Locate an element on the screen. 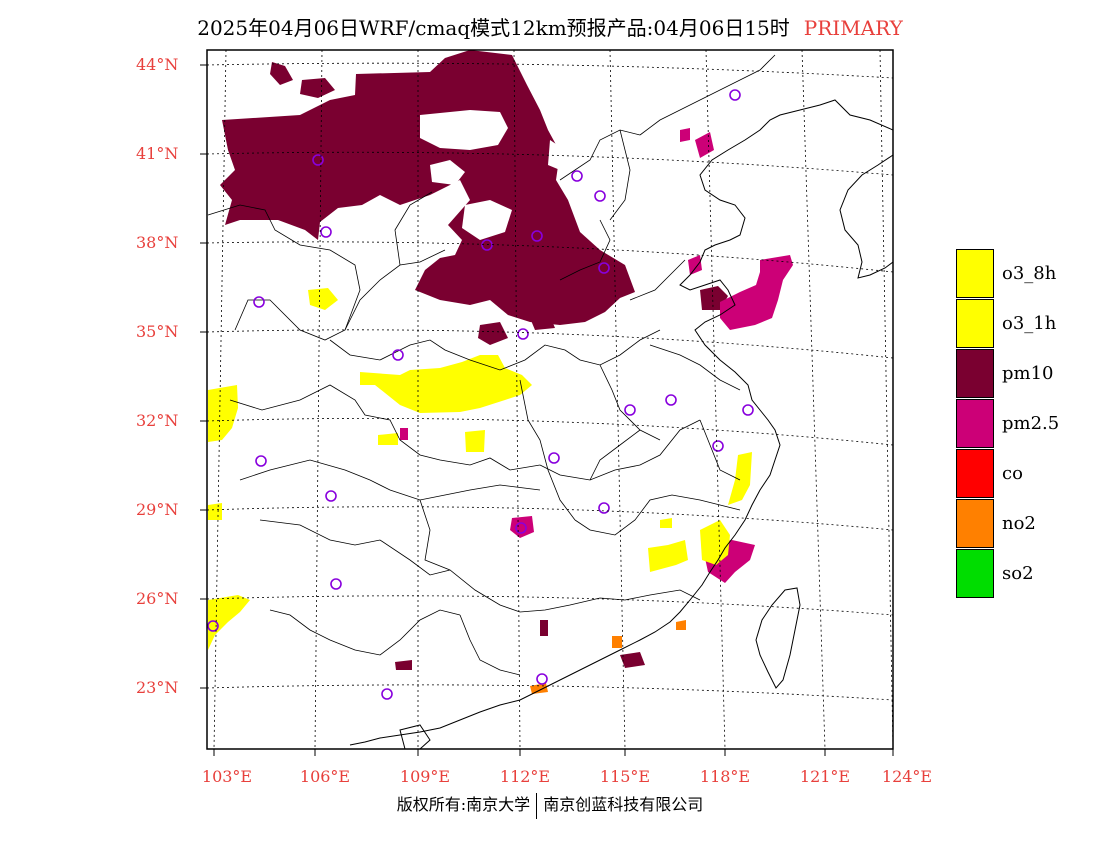  pm25-region-yellow-sea is located at coordinates (756, 292).